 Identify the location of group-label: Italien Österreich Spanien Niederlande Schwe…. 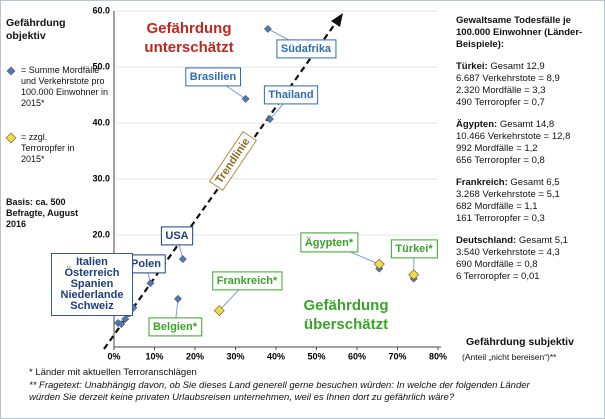
(92, 284).